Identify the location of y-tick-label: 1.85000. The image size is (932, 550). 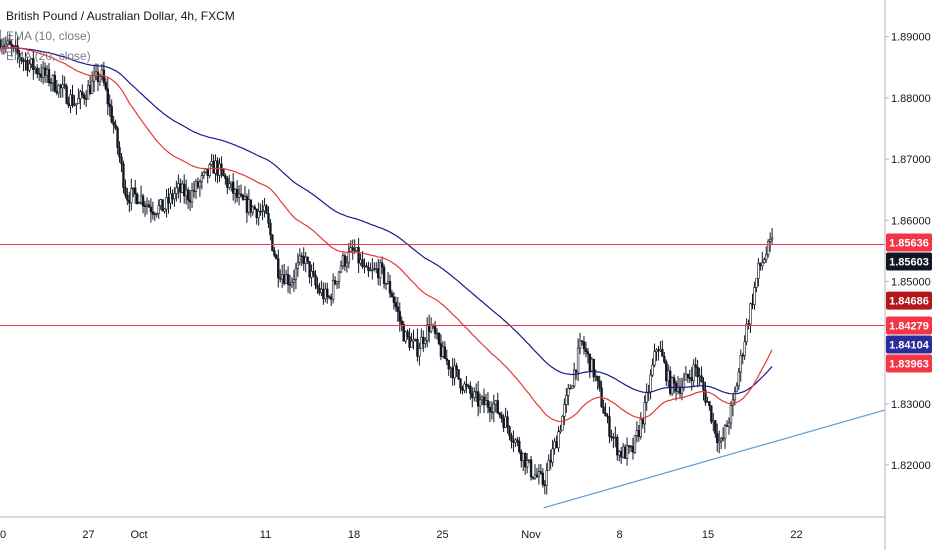
(911, 282).